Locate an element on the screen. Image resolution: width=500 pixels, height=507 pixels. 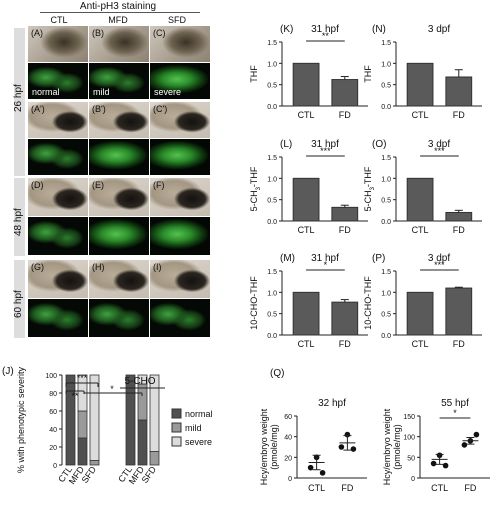
image-C-prime: (C') is located at coordinates (180, 120).